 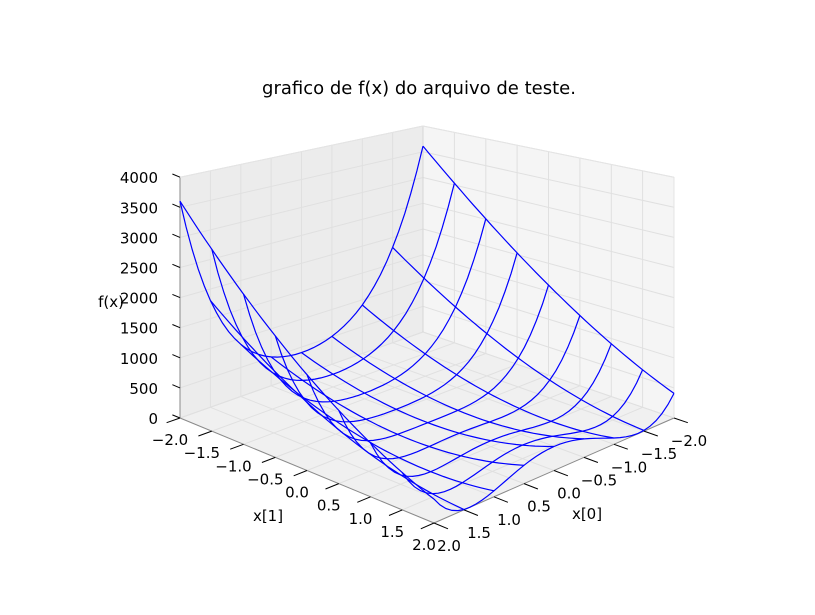 What do you see at coordinates (297, 493) in the screenshot?
I see `y-tick-label: 0.0` at bounding box center [297, 493].